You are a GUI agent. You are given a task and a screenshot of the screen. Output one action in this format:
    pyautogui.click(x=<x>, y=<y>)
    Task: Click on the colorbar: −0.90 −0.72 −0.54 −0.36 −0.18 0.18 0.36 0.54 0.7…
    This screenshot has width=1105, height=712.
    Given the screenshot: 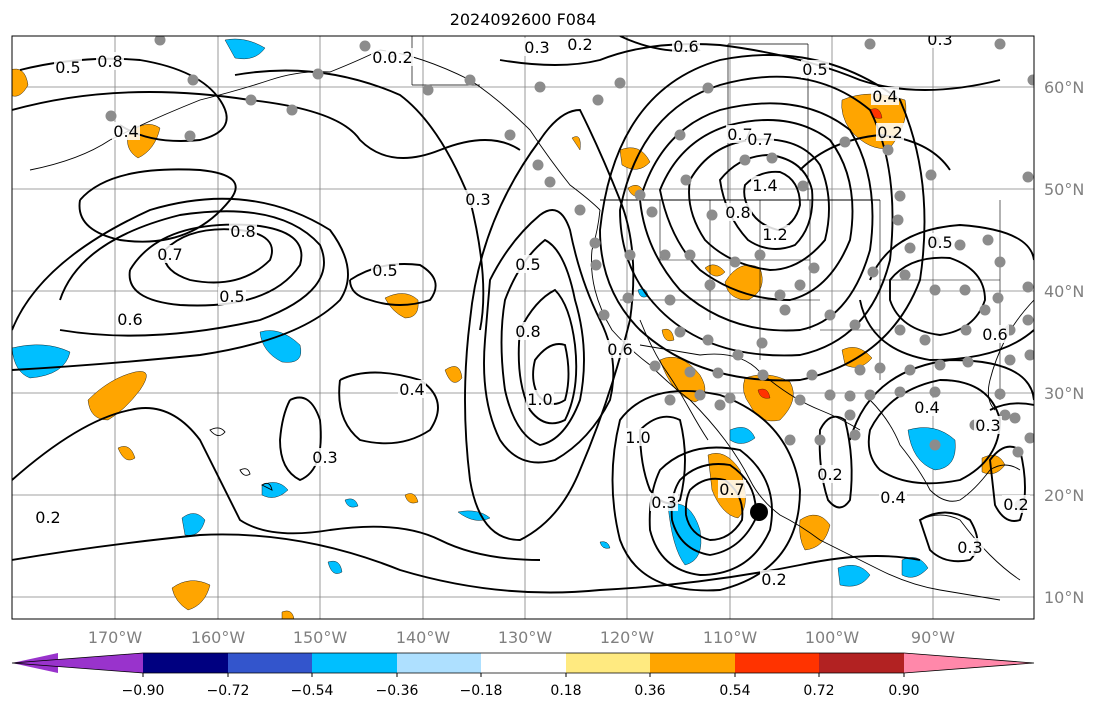 What is the action you would take?
    pyautogui.click(x=523, y=675)
    